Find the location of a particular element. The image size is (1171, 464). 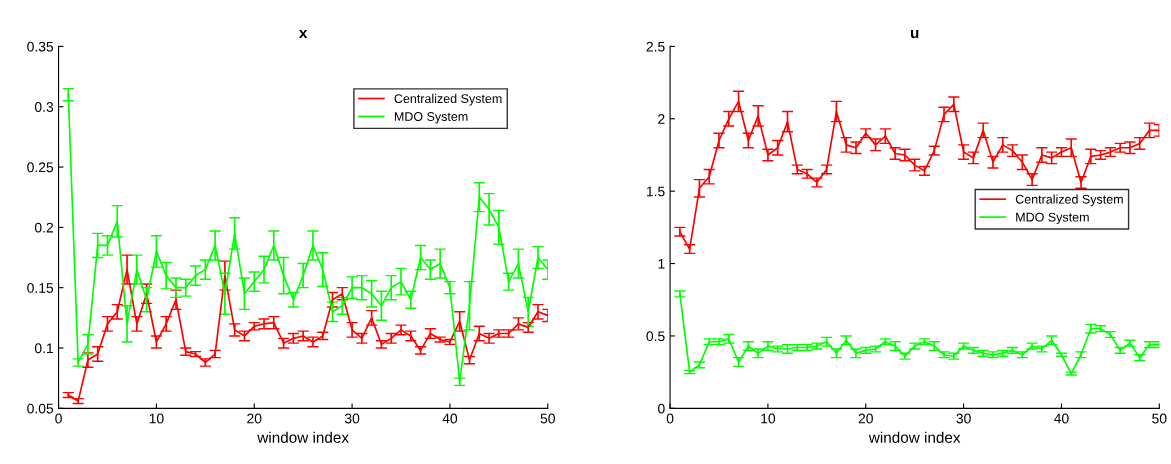

chart-title: u is located at coordinates (914, 34).